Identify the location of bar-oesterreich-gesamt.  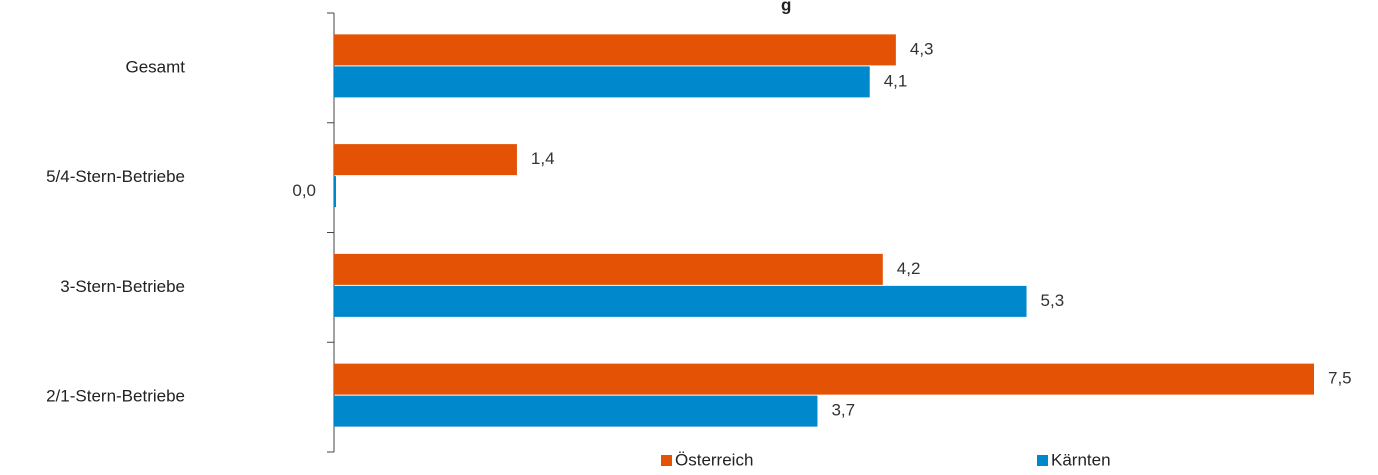
(615, 50).